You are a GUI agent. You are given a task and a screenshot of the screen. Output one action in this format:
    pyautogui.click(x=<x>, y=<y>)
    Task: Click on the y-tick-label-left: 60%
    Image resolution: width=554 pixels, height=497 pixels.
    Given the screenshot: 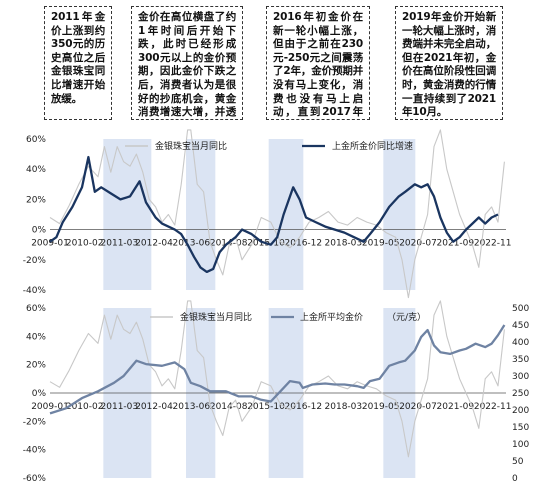 What is the action you would take?
    pyautogui.click(x=36, y=309)
    